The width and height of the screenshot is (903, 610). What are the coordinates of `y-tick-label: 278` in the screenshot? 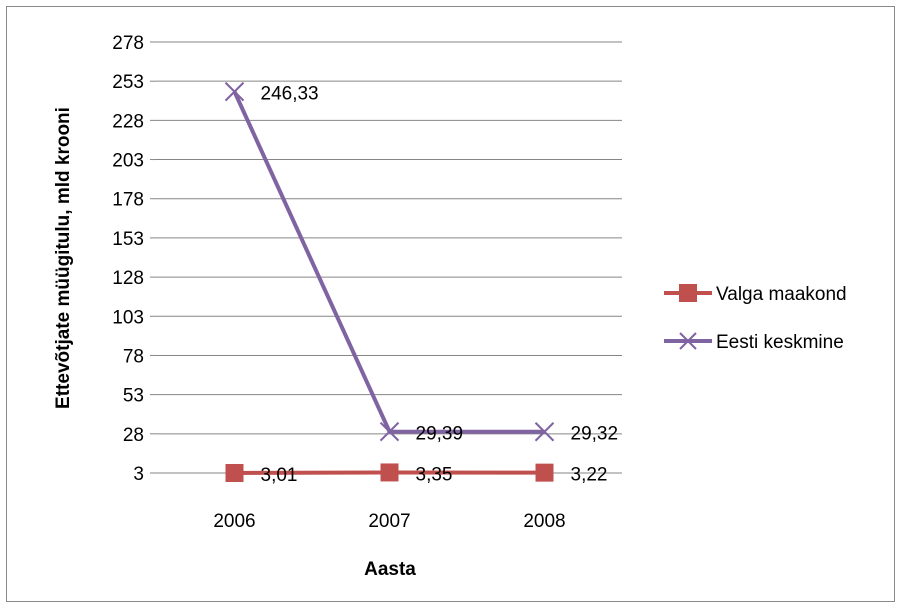 It's located at (128, 43).